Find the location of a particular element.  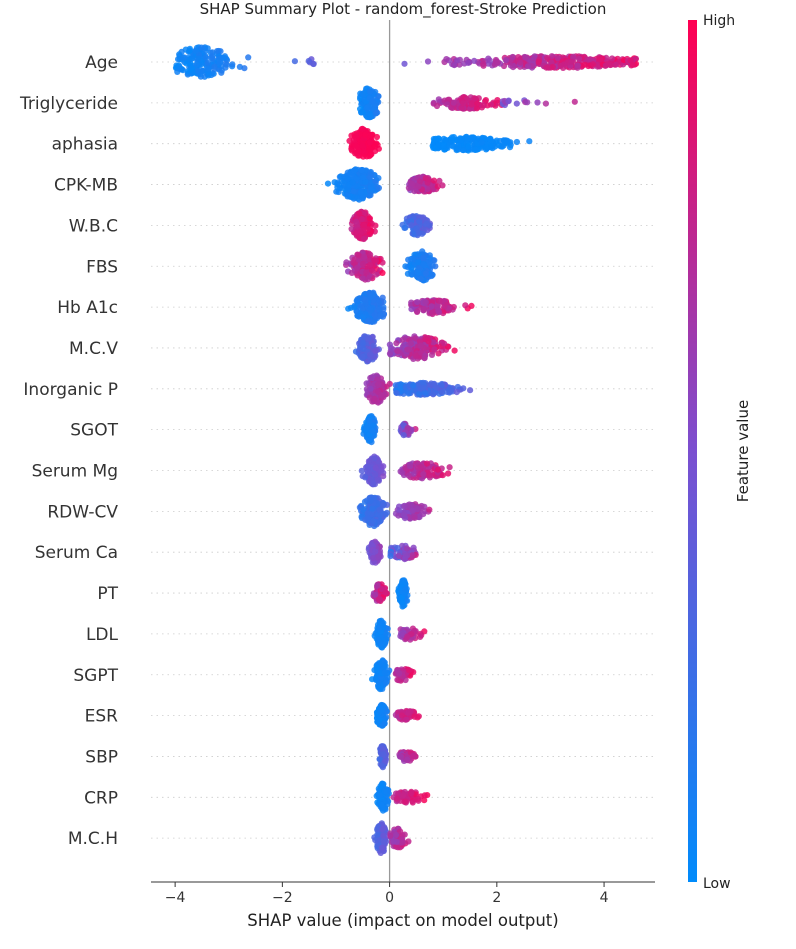

feature-label: M.C.V is located at coordinates (93, 349).